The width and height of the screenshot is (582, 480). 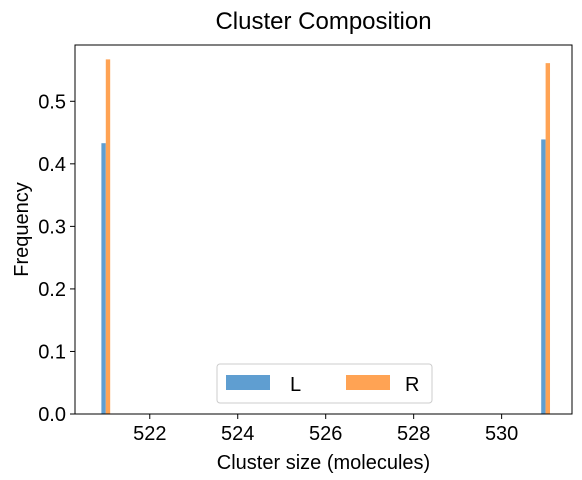 I want to click on y-tick-label: 0.5, so click(x=52, y=102).